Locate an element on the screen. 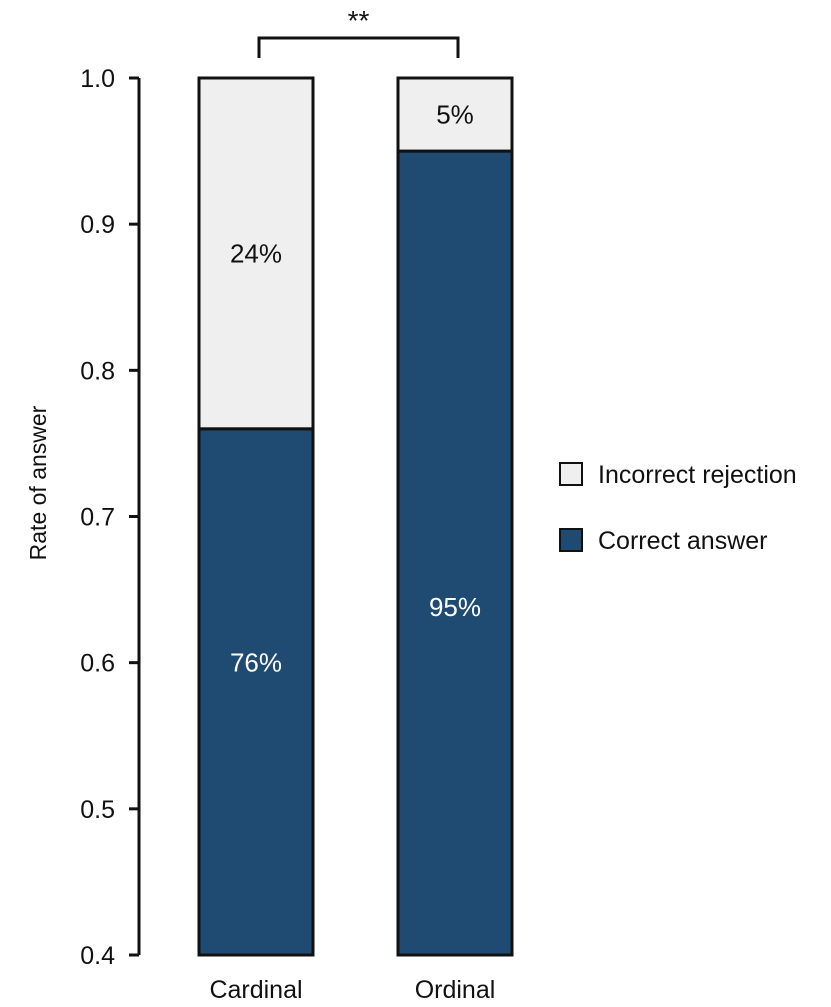  y-tick-label: 0.9 is located at coordinates (97, 225).